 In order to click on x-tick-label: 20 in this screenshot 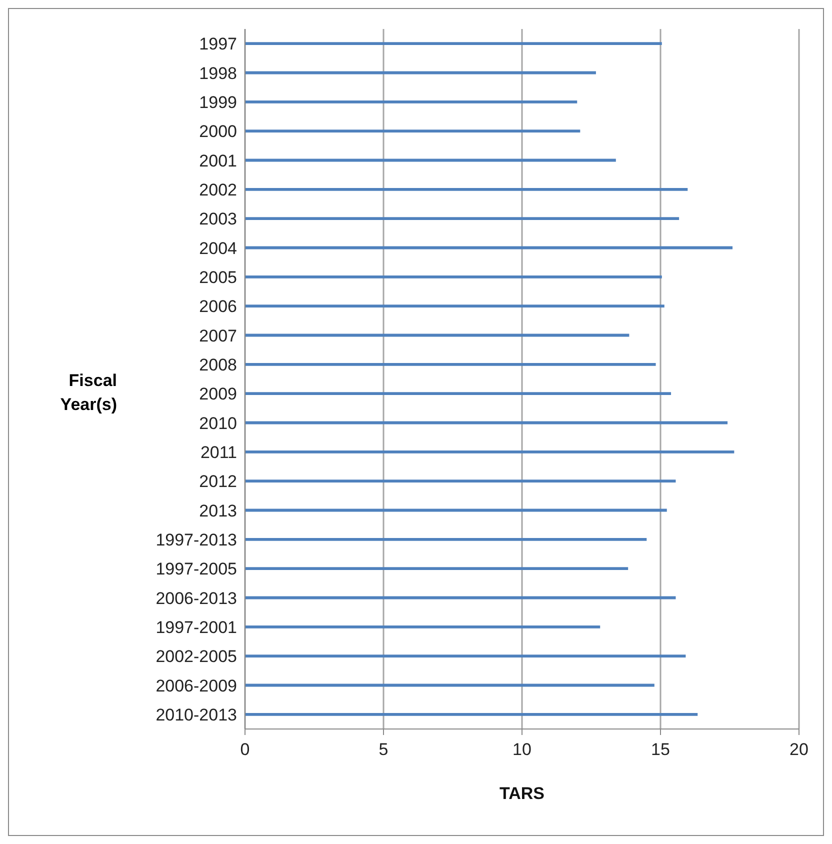, I will do `click(799, 750)`.